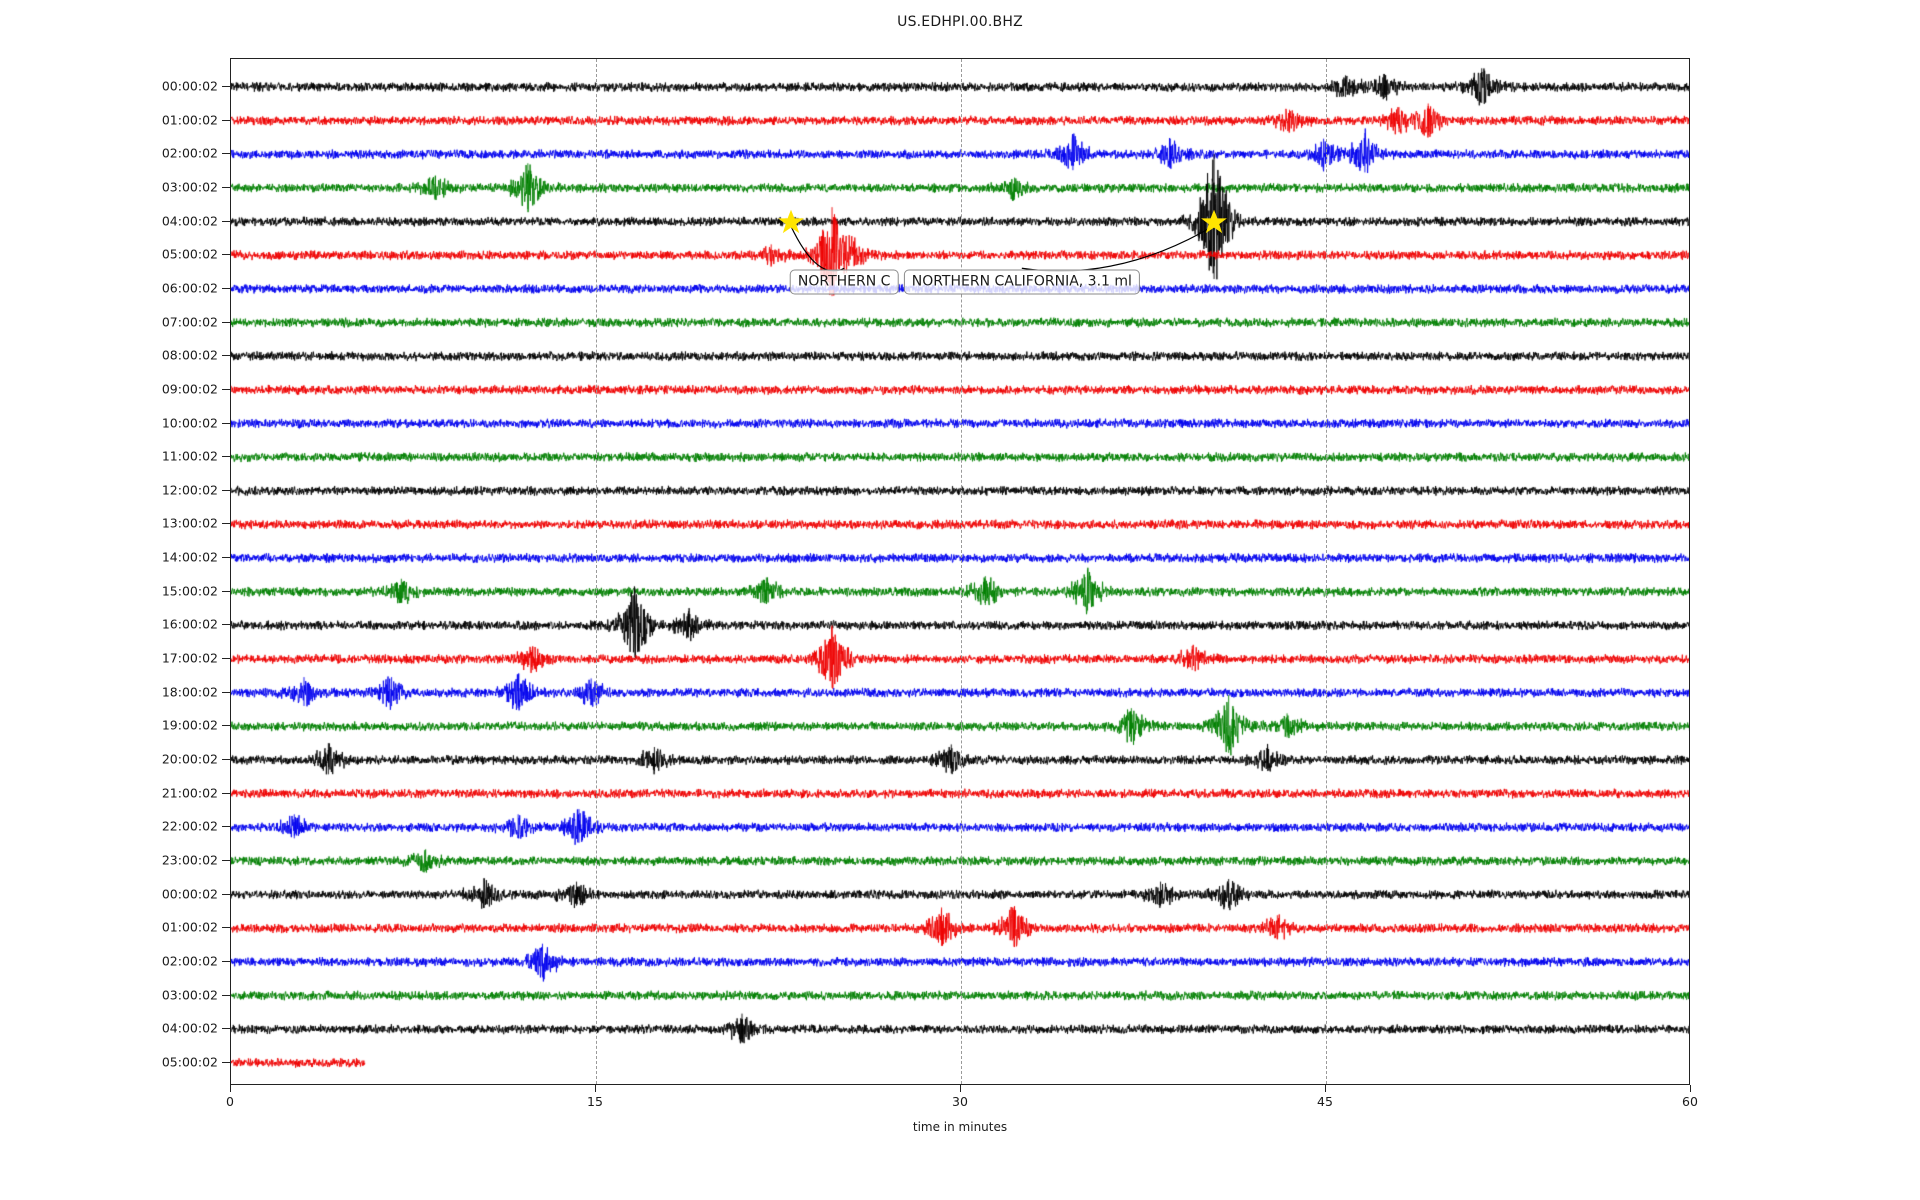 This screenshot has height=1200, width=1920. I want to click on y-axis-tick-label: 07:00:02, so click(189, 322).